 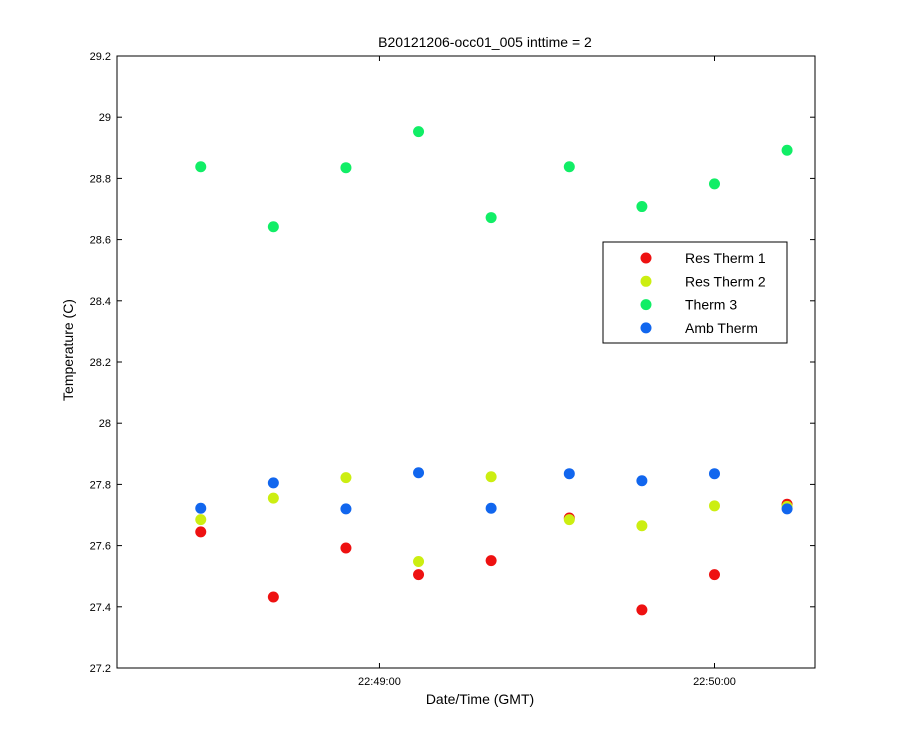 I want to click on legend-entry-label: Amb Therm, so click(x=721, y=328).